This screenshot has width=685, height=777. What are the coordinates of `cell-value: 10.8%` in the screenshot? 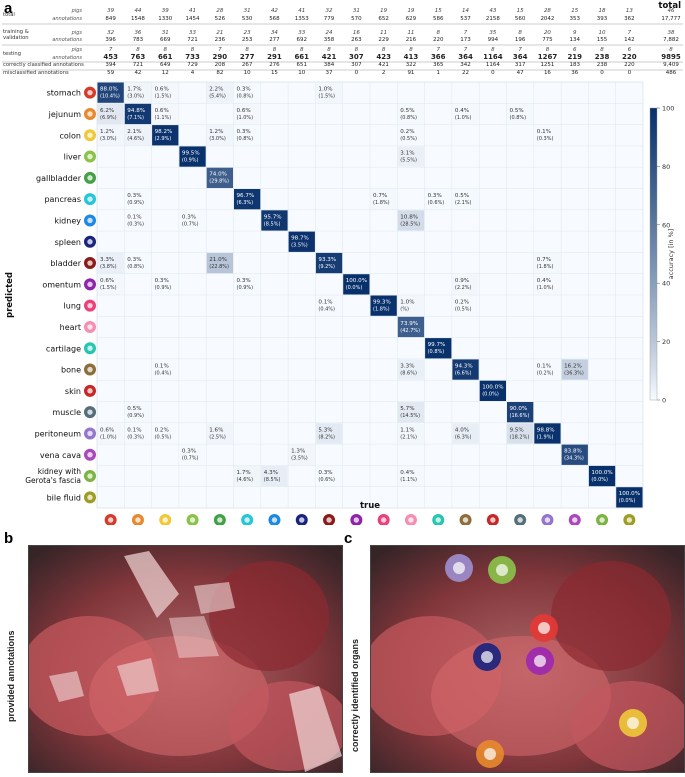 It's located at (409, 217).